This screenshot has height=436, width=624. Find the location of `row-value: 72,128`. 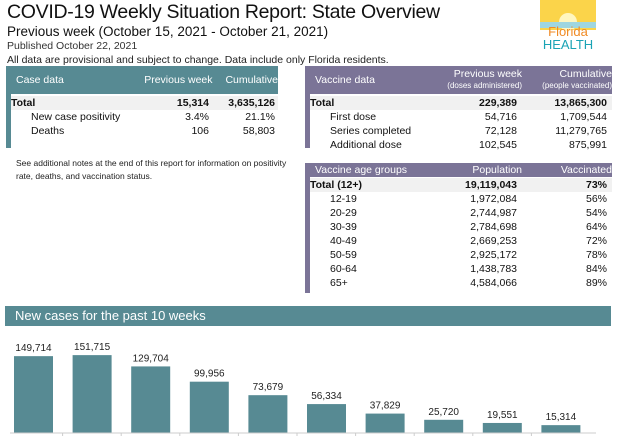

row-value: 72,128 is located at coordinates (500, 131).